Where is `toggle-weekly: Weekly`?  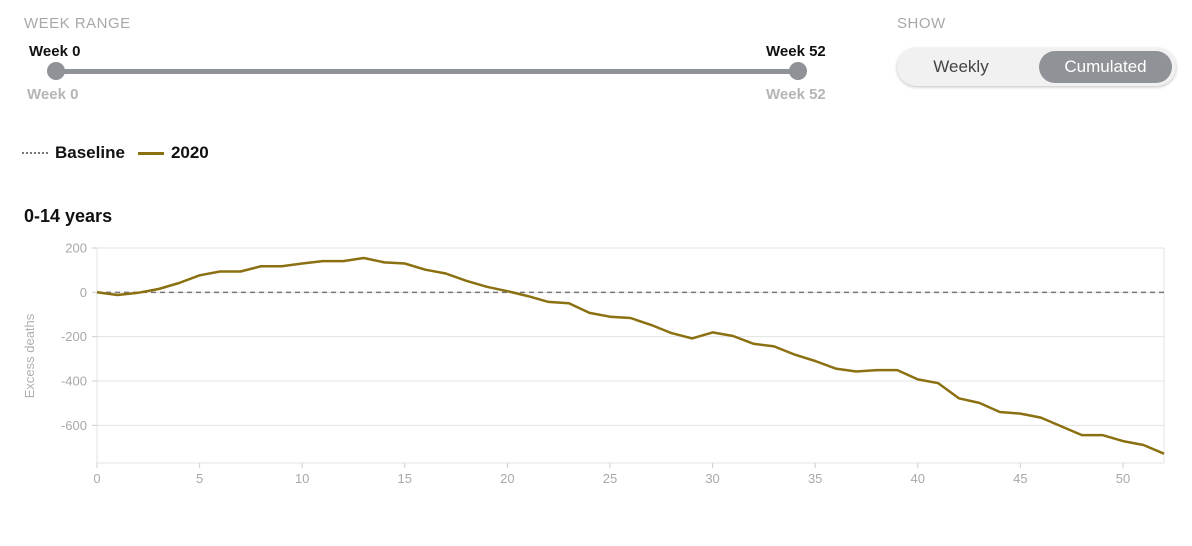
toggle-weekly: Weekly is located at coordinates (961, 66).